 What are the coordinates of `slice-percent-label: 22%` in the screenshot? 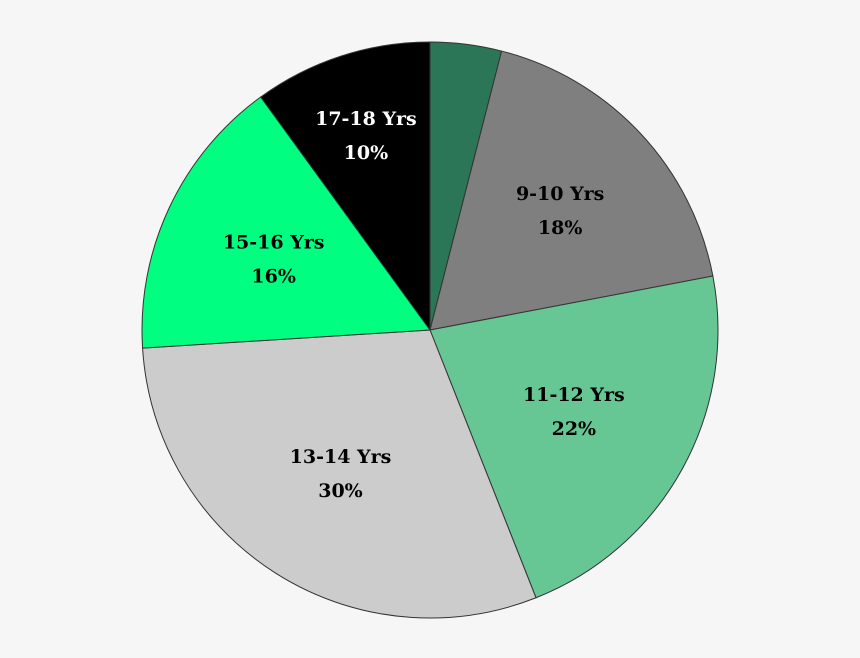 It's located at (574, 429).